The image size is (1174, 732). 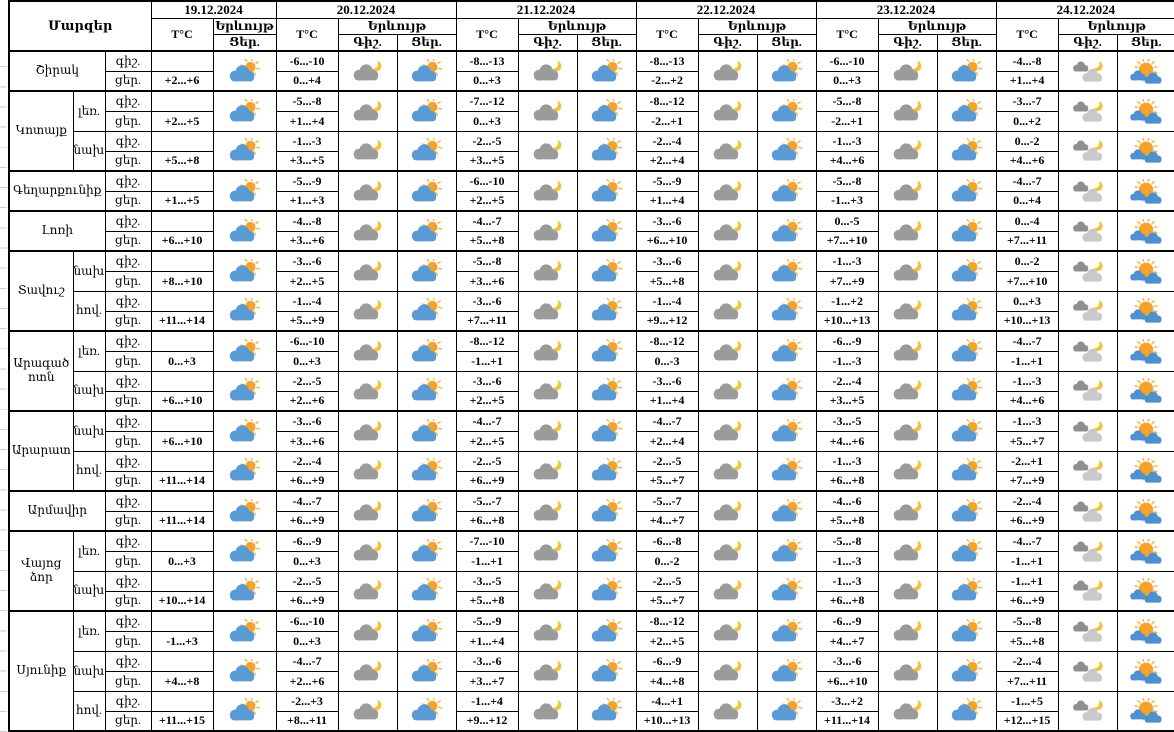 I want to click on date-header: 24.12.2024, so click(x=1084, y=9).